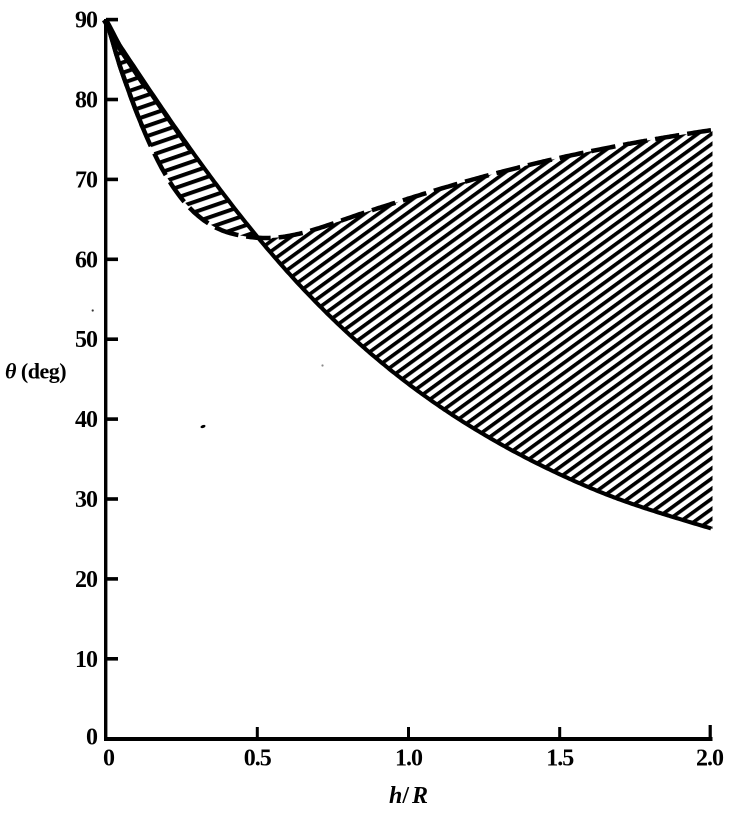 The height and width of the screenshot is (815, 732). Describe the element at coordinates (560, 759) in the screenshot. I see `svg-text: 1.5` at that location.